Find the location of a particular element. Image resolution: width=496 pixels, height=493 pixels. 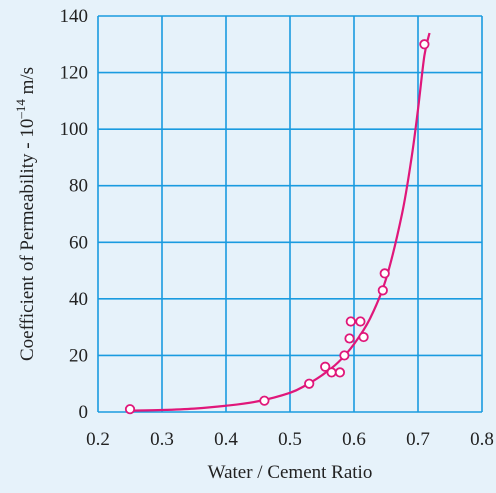

y-tick-label: 120 is located at coordinates (74, 73).